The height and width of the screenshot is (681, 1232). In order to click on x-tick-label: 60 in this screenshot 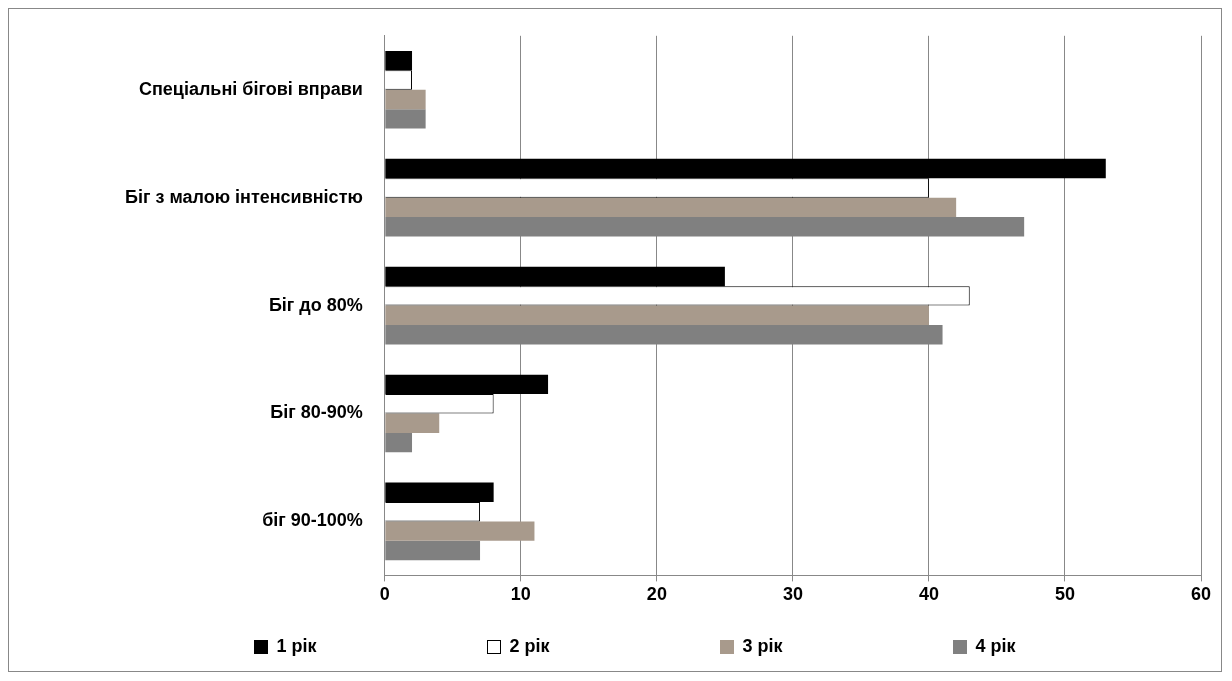, I will do `click(1201, 594)`.